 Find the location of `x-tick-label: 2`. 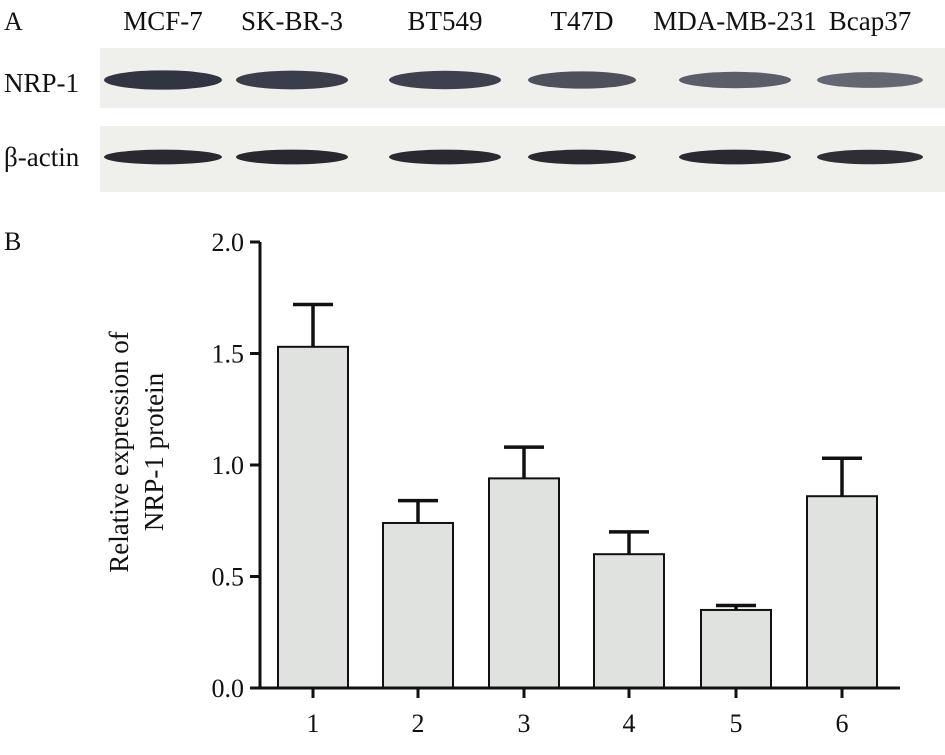

x-tick-label: 2 is located at coordinates (418, 723).